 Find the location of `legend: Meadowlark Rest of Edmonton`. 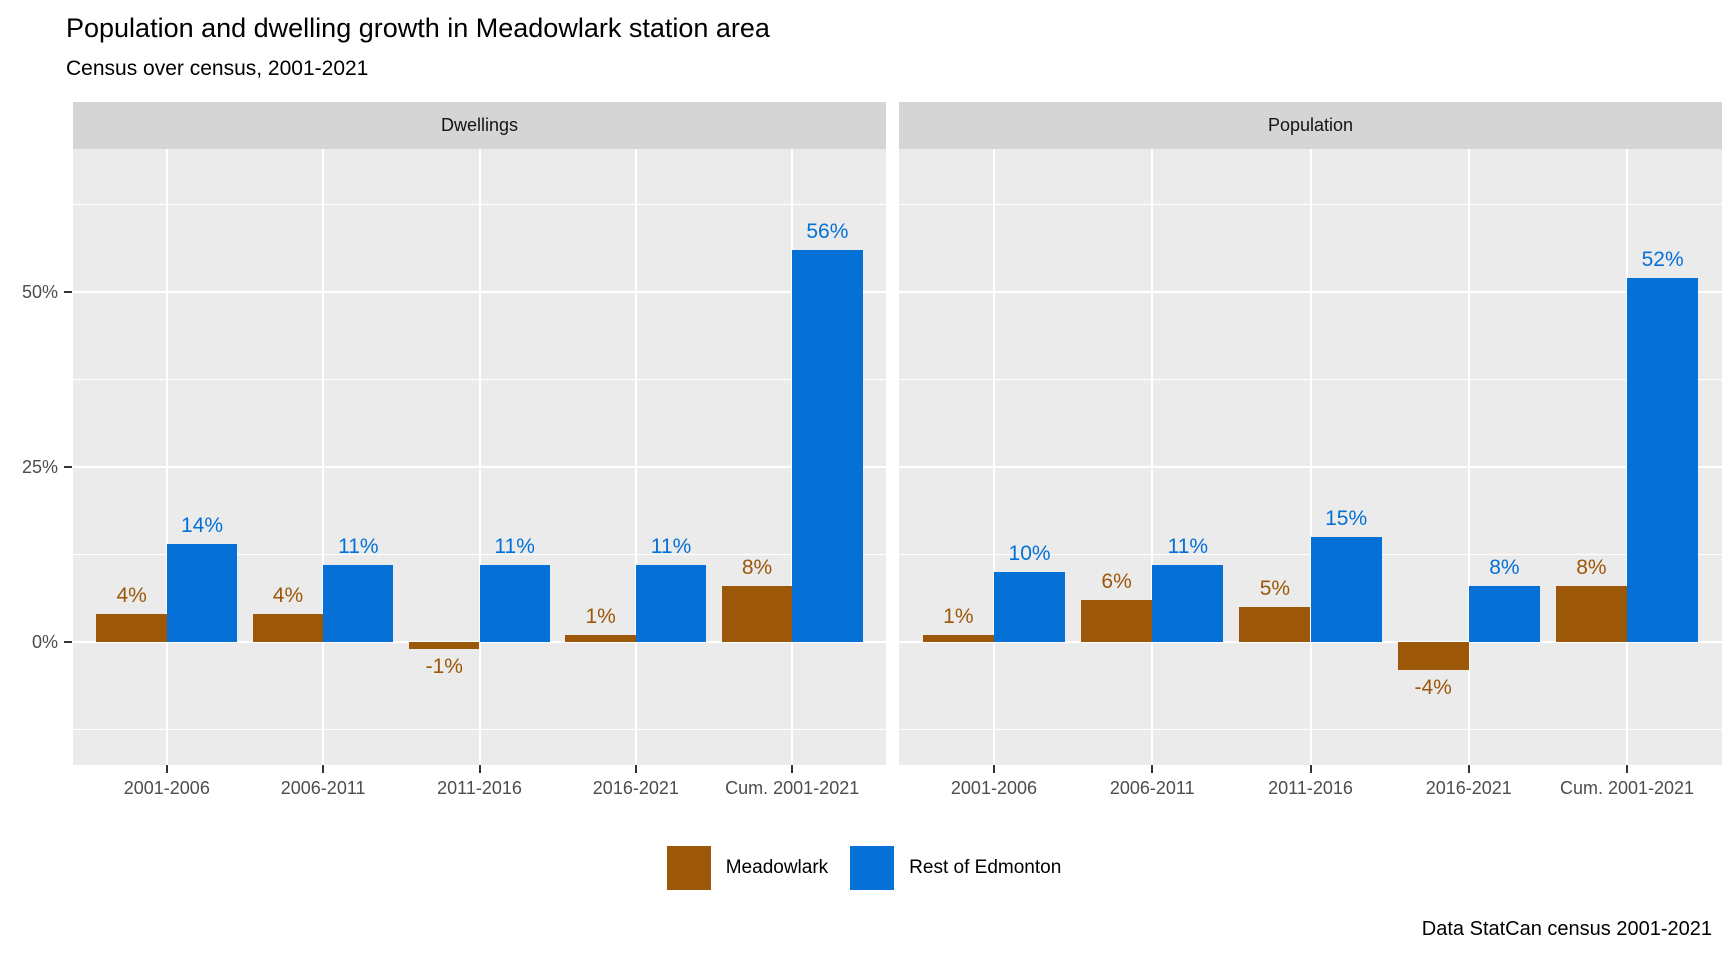

legend: Meadowlark Rest of Edmonton is located at coordinates (864, 868).